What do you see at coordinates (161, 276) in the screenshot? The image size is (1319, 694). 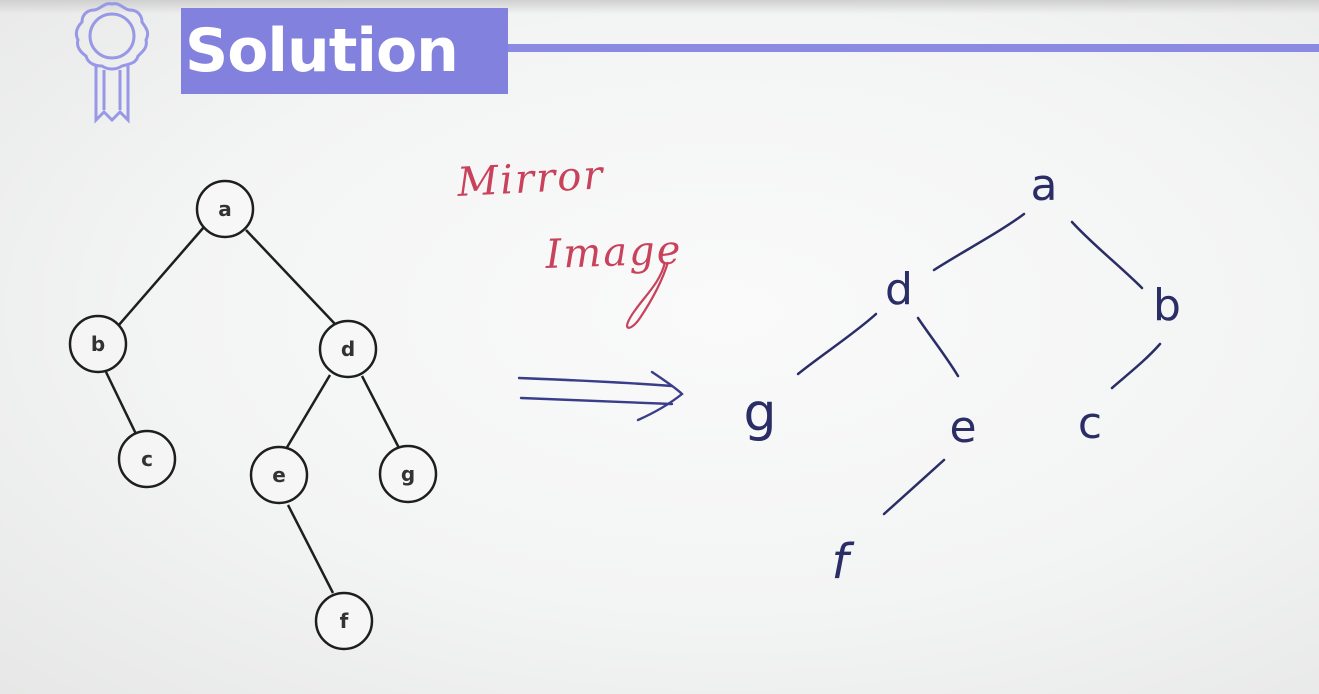 I see `original-edge-a-b` at bounding box center [161, 276].